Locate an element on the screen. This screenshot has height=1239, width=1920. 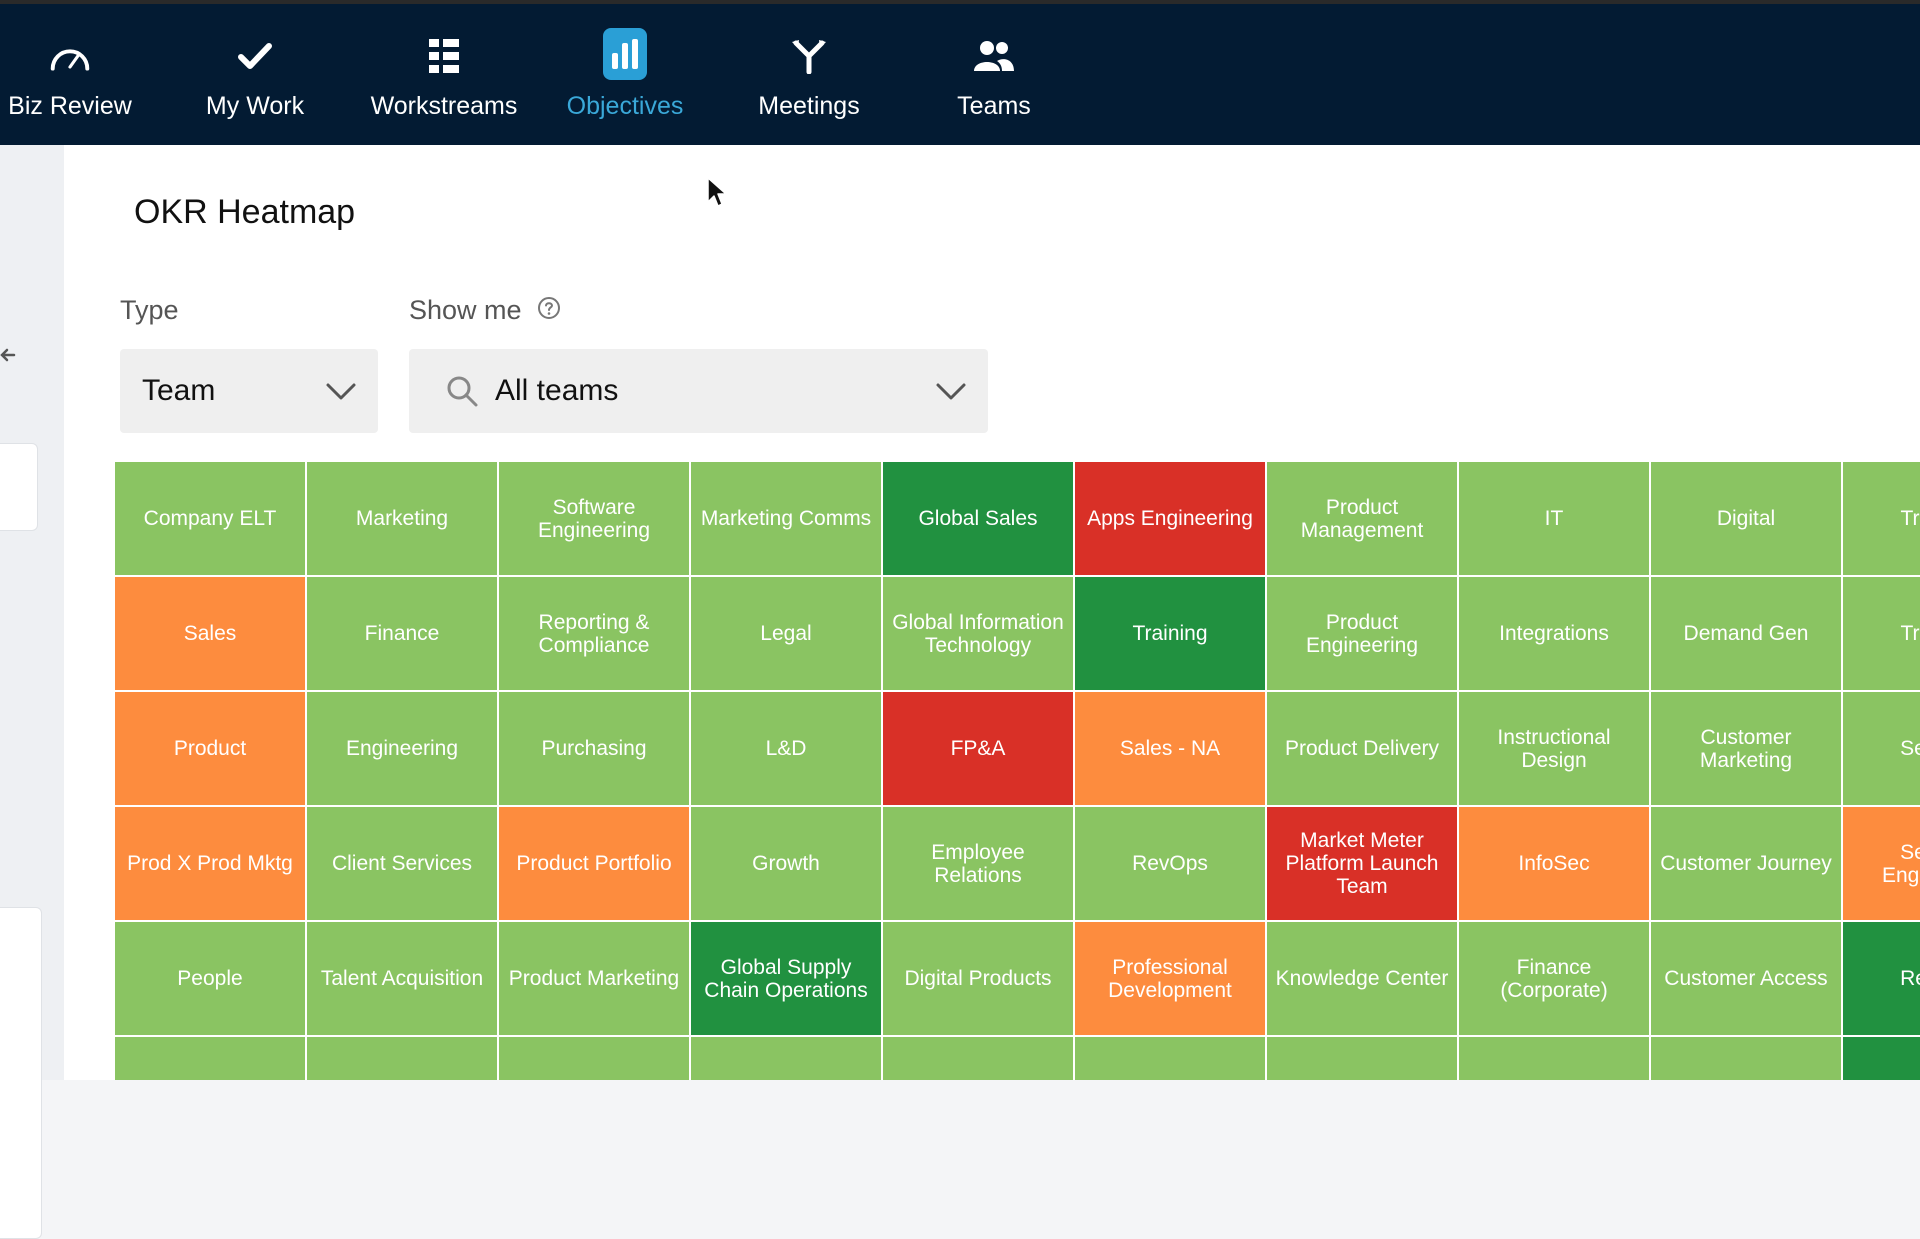
nav-label: Teams is located at coordinates (994, 106).